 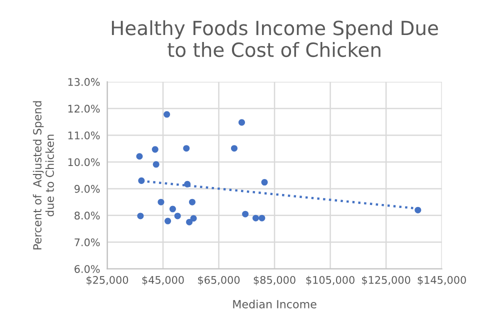 What do you see at coordinates (43, 175) in the screenshot?
I see `y-axis-title: Percent of Adjusted Spend due to Chicken` at bounding box center [43, 175].